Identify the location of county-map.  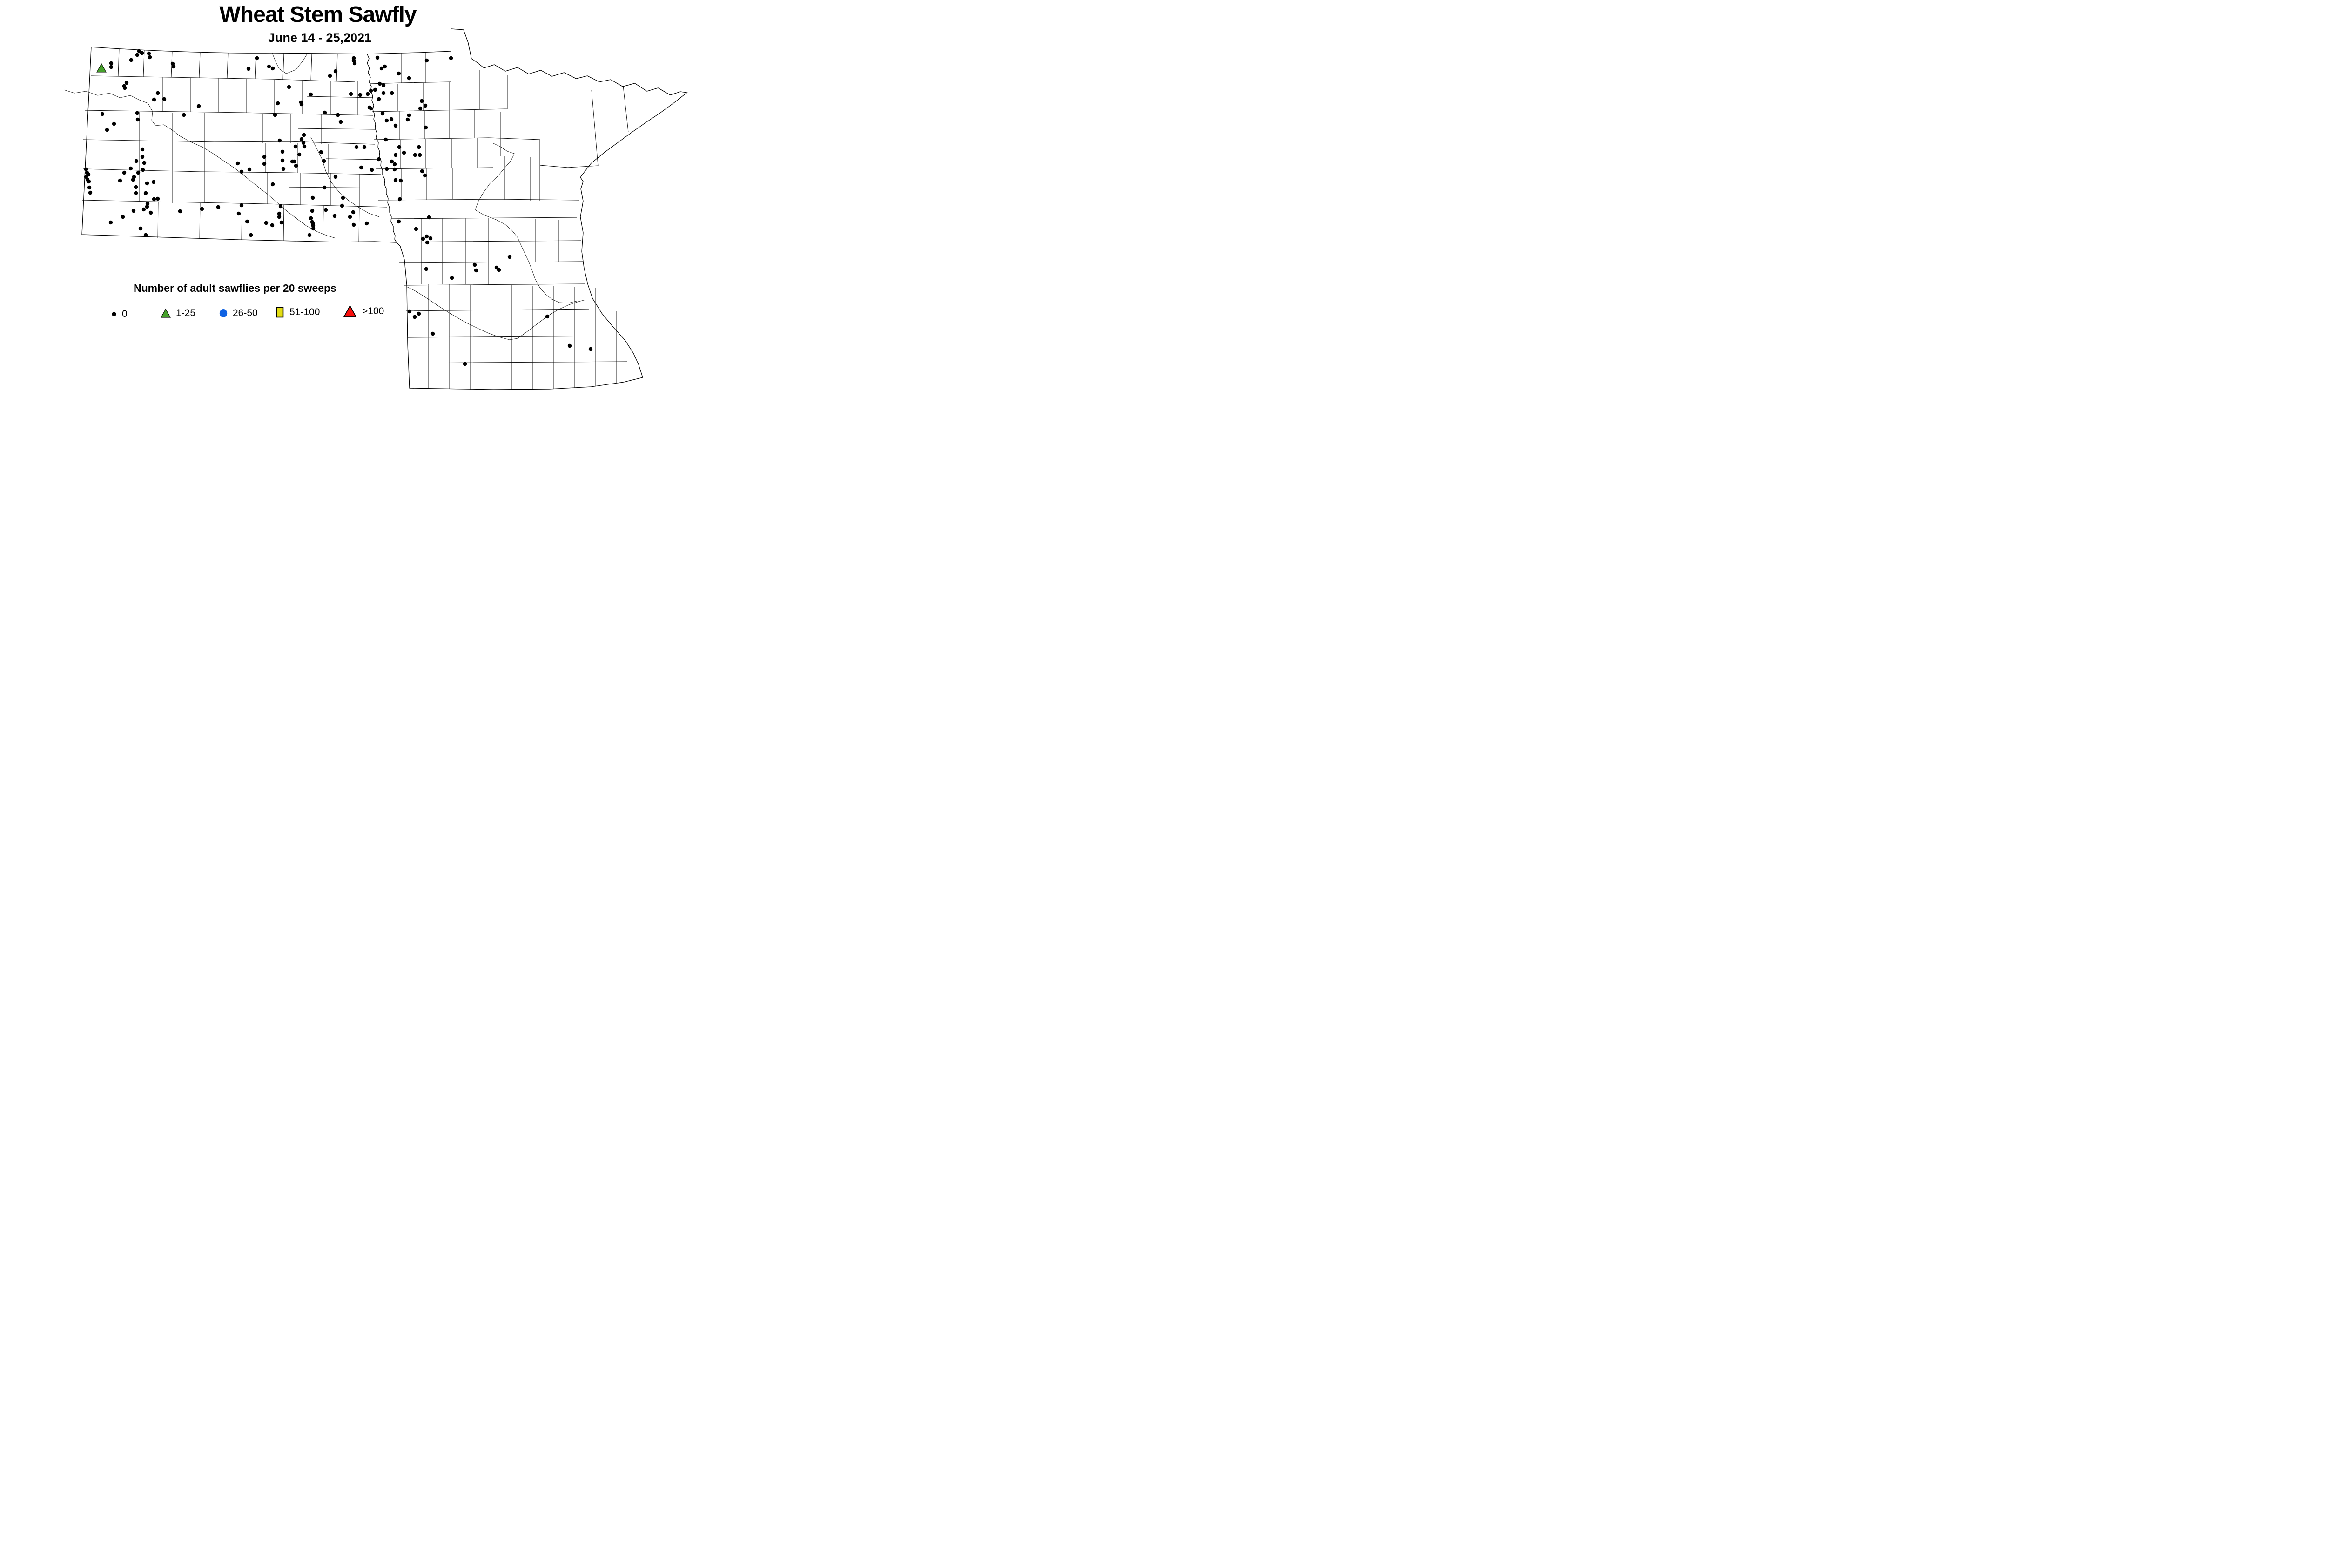
(375, 209).